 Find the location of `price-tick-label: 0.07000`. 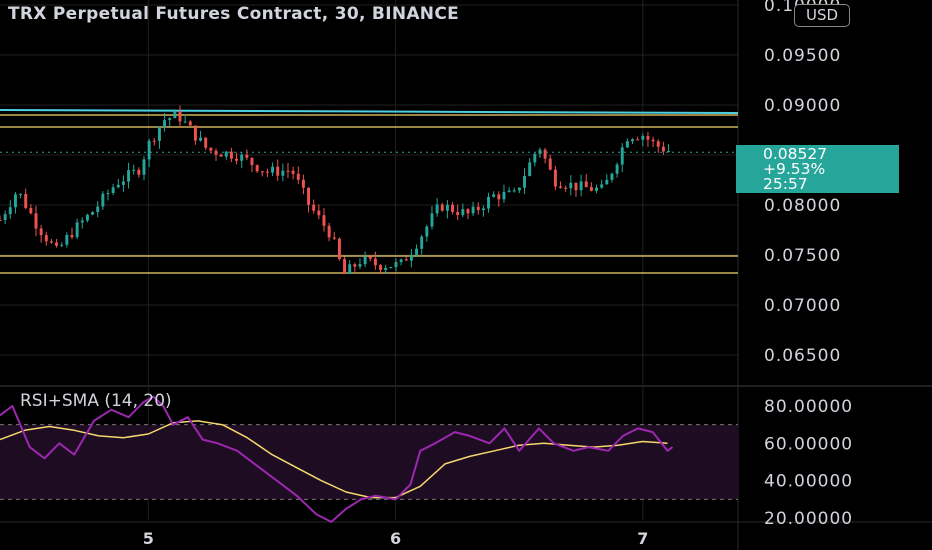

price-tick-label: 0.07000 is located at coordinates (802, 306).